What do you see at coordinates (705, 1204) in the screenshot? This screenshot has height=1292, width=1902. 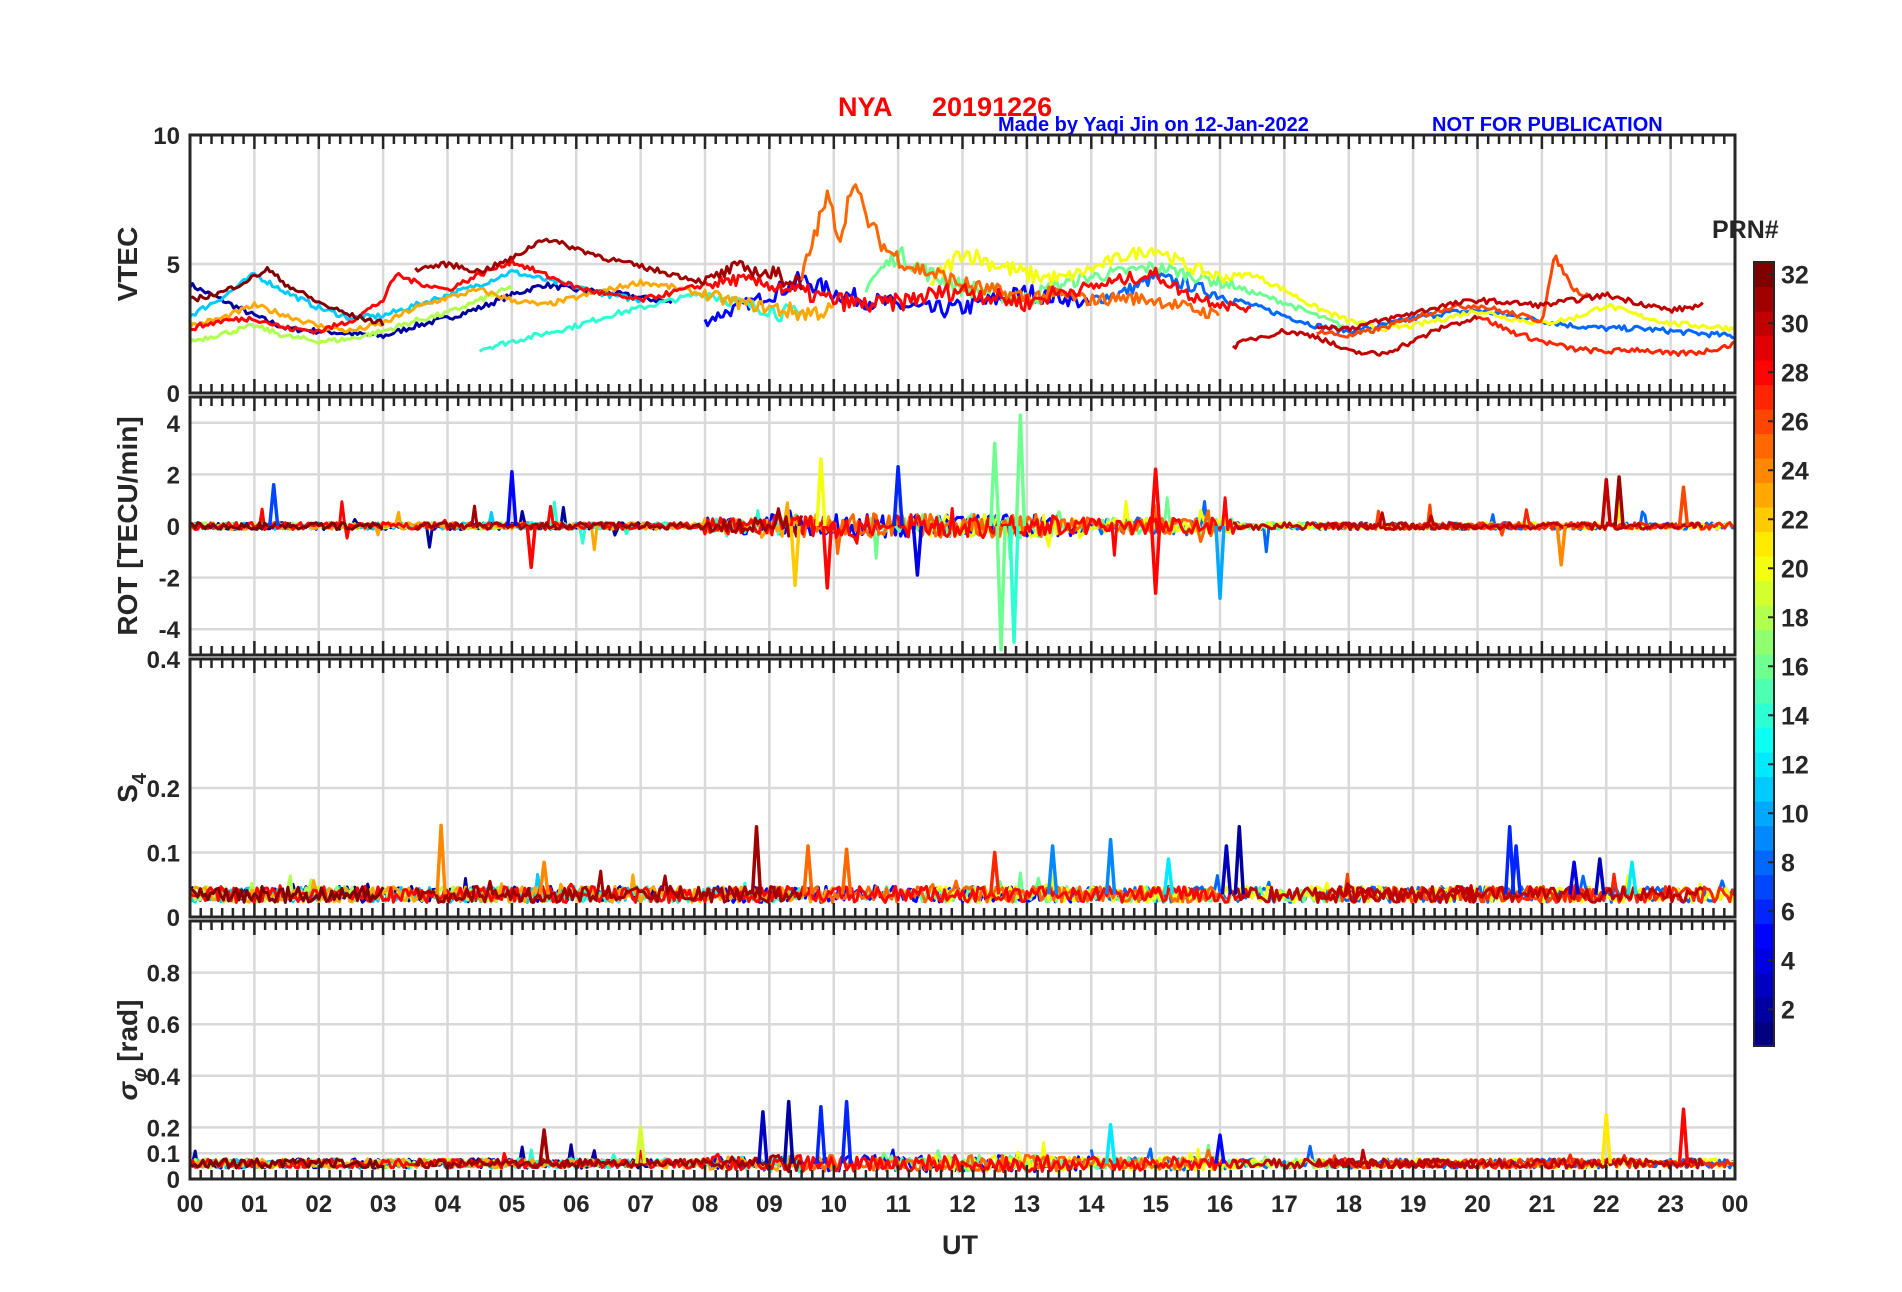 I see `x-tick-label: 08` at bounding box center [705, 1204].